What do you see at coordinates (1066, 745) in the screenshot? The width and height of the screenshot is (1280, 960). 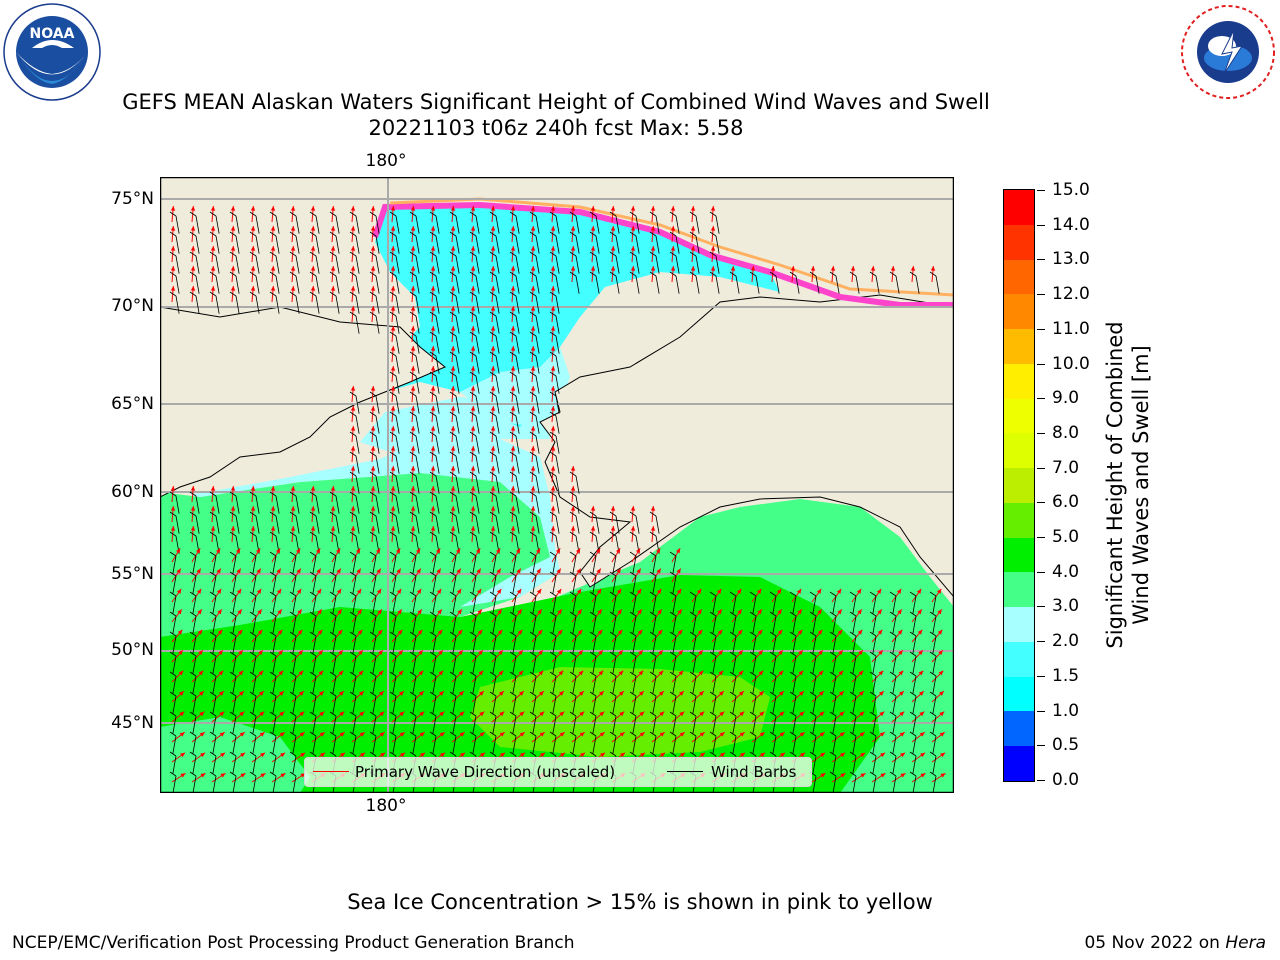 I see `colorbar-tick-label: 0.5` at bounding box center [1066, 745].